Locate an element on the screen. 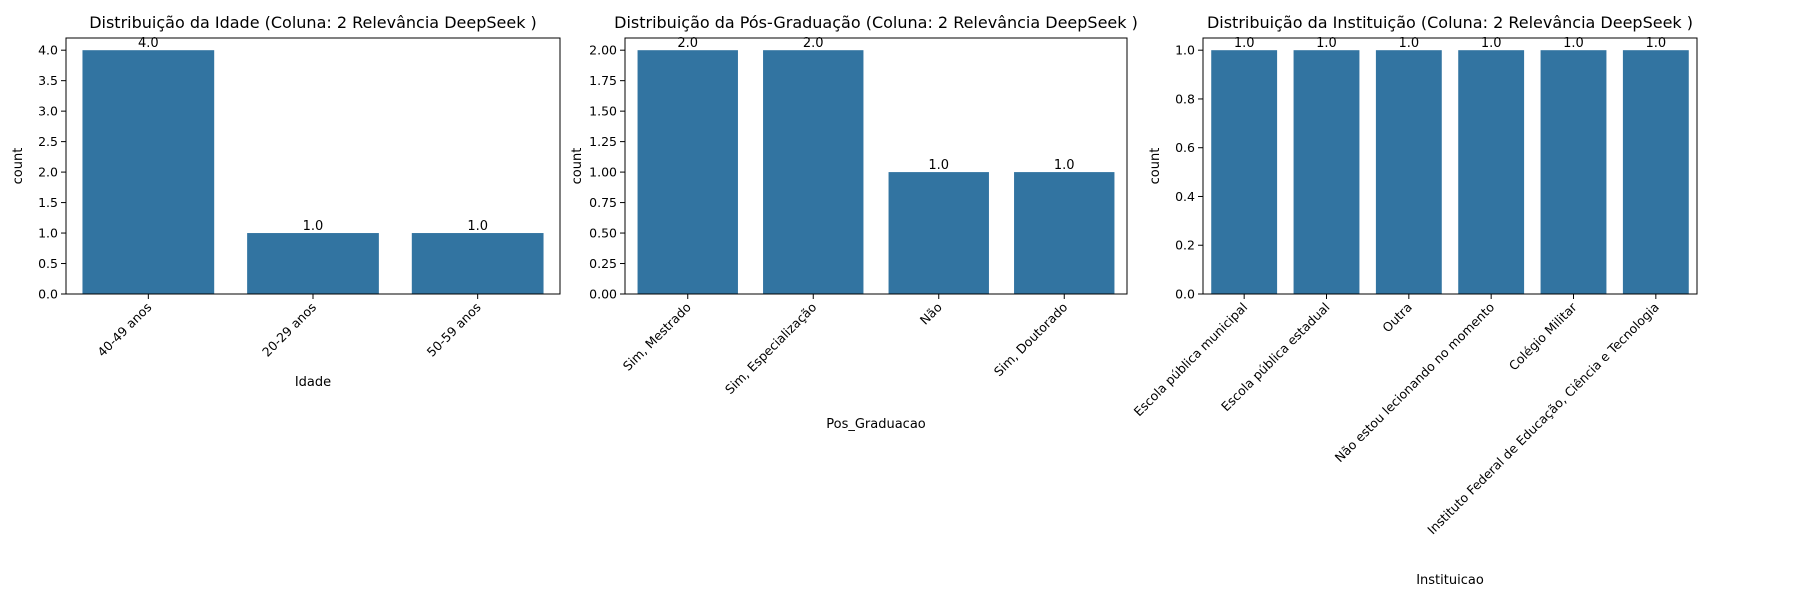  y-tick-label: 4.0 is located at coordinates (48, 50).